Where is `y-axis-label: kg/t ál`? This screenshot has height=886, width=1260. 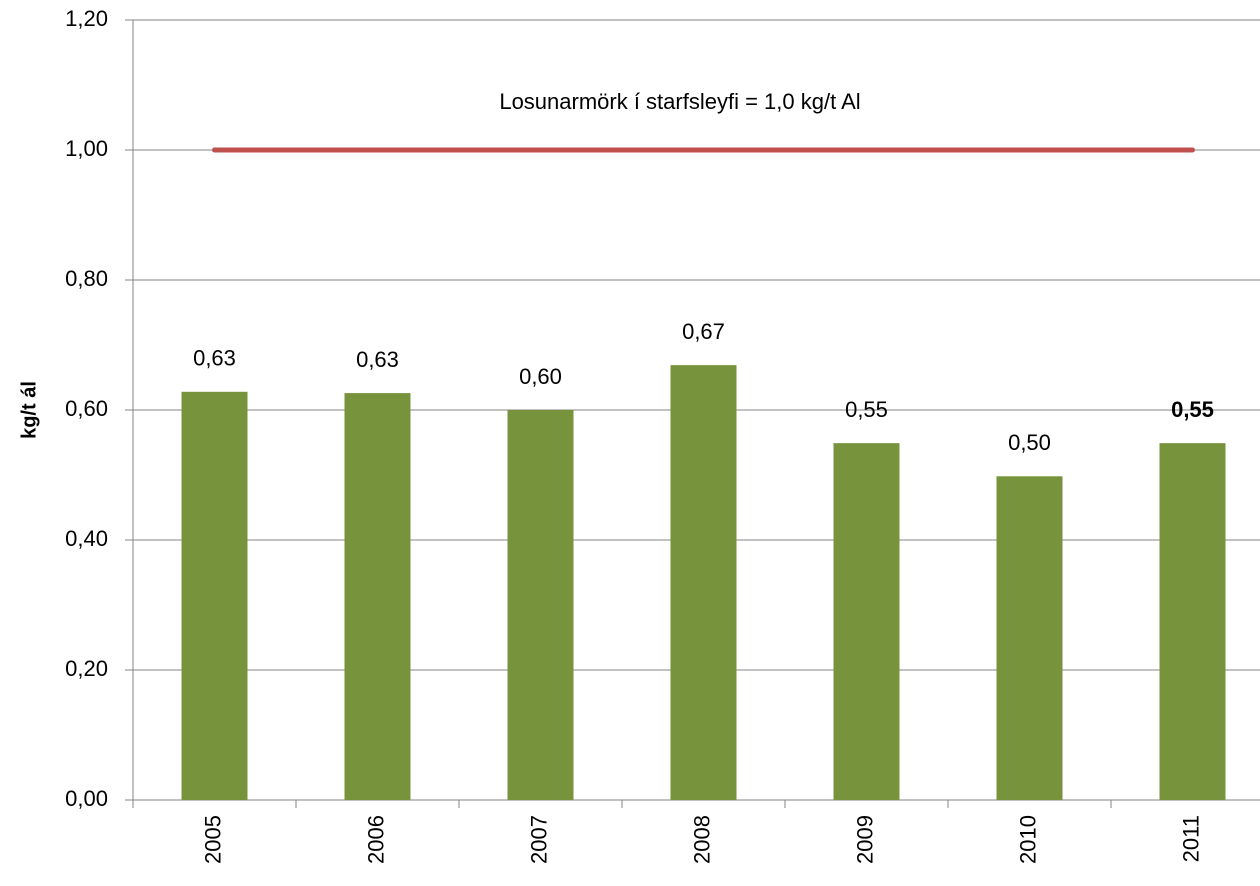
y-axis-label: kg/t ál is located at coordinates (29, 410).